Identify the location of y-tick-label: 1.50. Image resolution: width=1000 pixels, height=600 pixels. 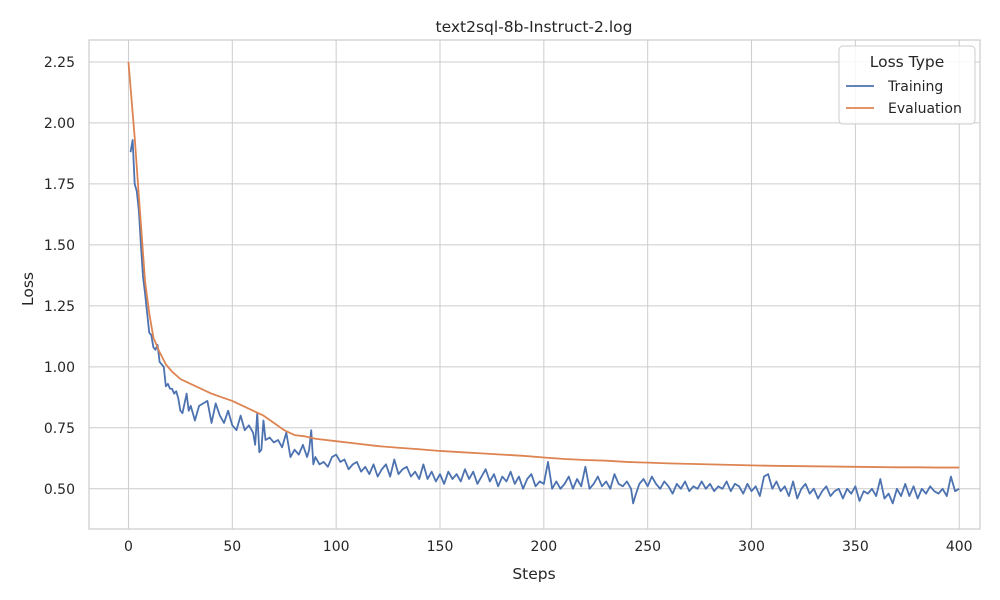
(59, 246).